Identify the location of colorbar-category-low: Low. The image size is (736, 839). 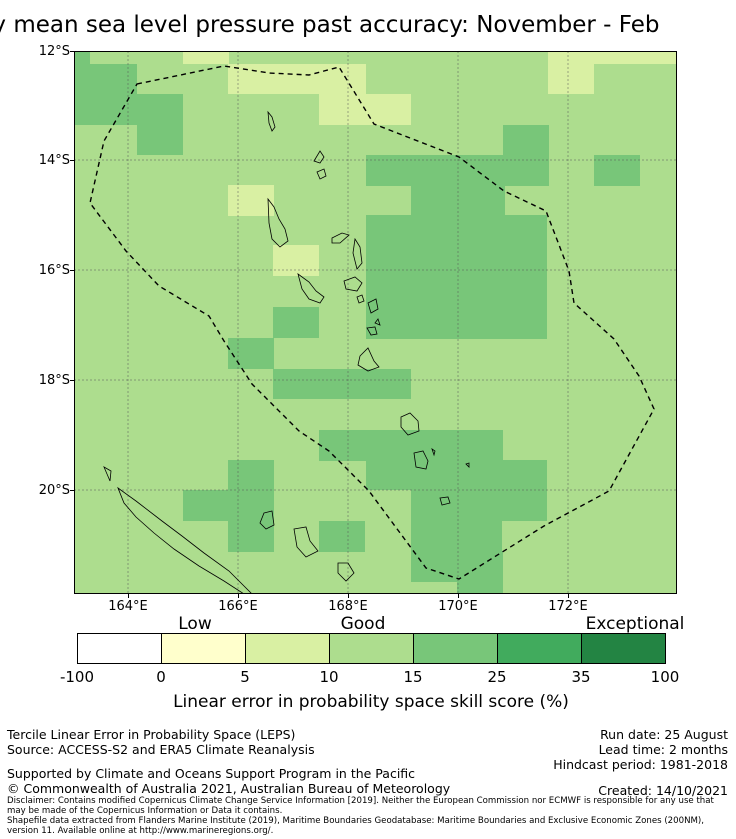
(195, 624).